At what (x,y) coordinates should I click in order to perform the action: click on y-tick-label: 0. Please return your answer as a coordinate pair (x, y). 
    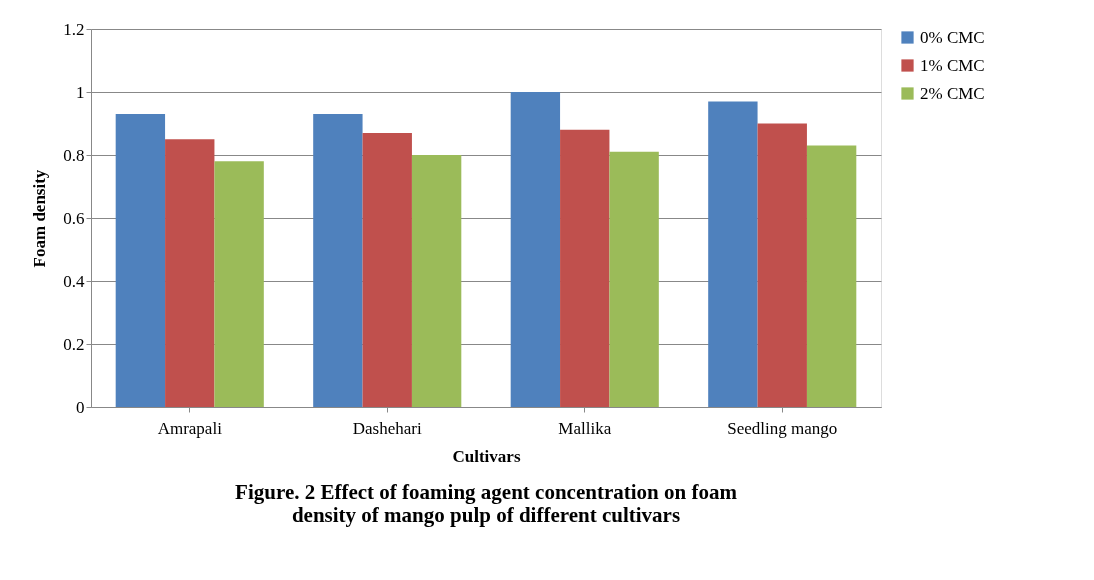
    Looking at the image, I should click on (80, 407).